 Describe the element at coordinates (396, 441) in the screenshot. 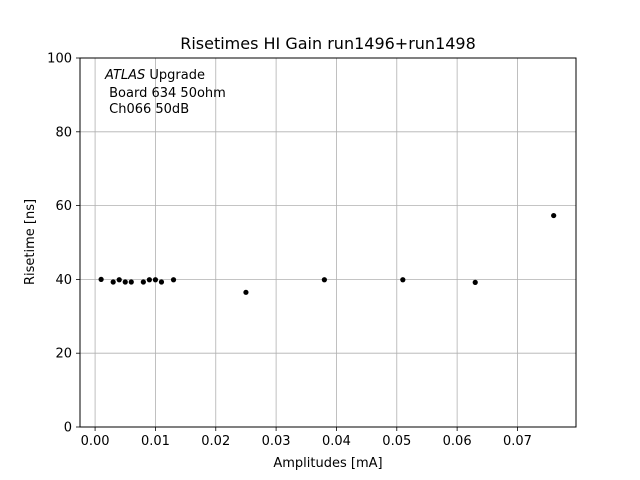

I see `x-tick-label: 0.05` at that location.